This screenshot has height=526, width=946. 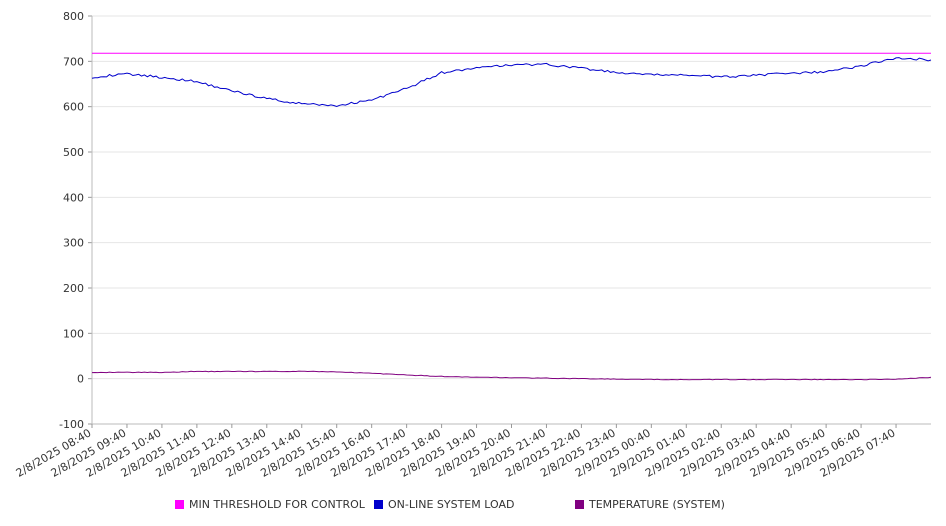 I want to click on y-tick-label: 800, so click(x=73, y=16).